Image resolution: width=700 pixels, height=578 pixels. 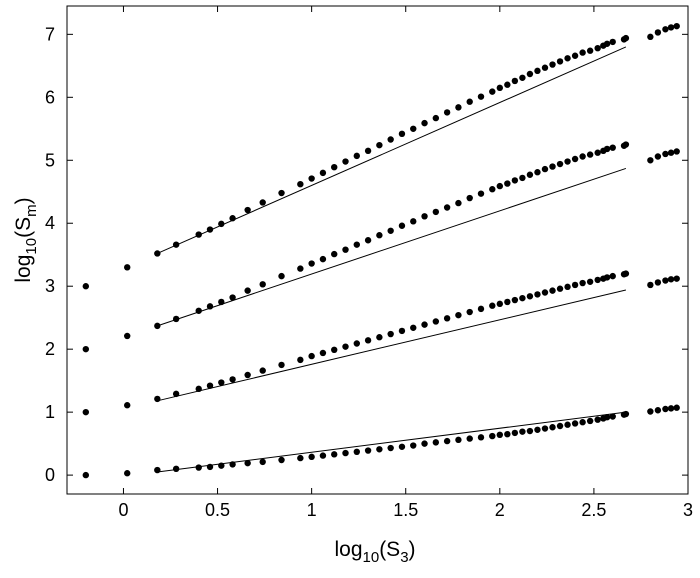 What do you see at coordinates (50, 475) in the screenshot?
I see `y-tick-label: 0` at bounding box center [50, 475].